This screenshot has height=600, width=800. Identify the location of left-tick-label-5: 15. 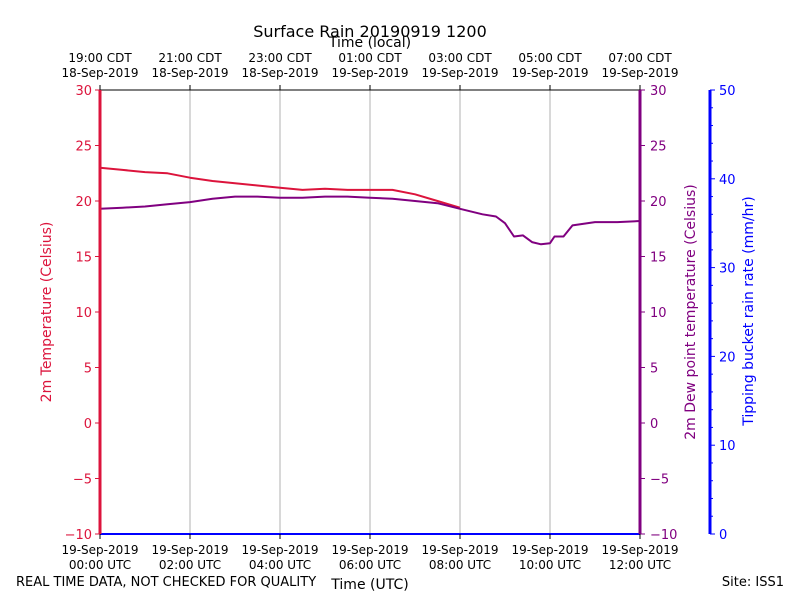
(83, 258).